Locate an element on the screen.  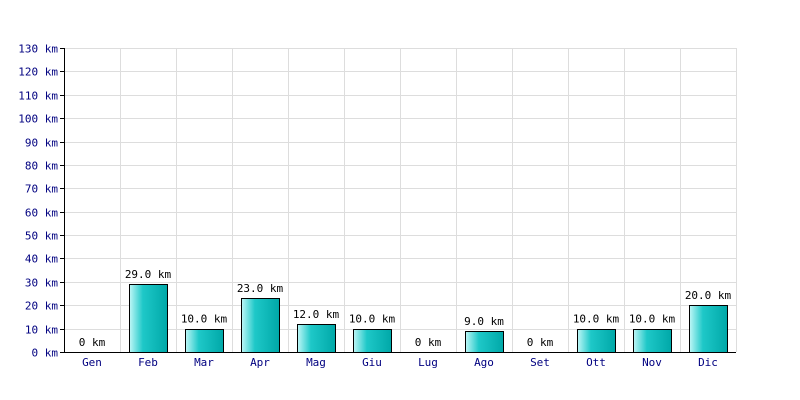
x-tick-label: Nov is located at coordinates (652, 362).